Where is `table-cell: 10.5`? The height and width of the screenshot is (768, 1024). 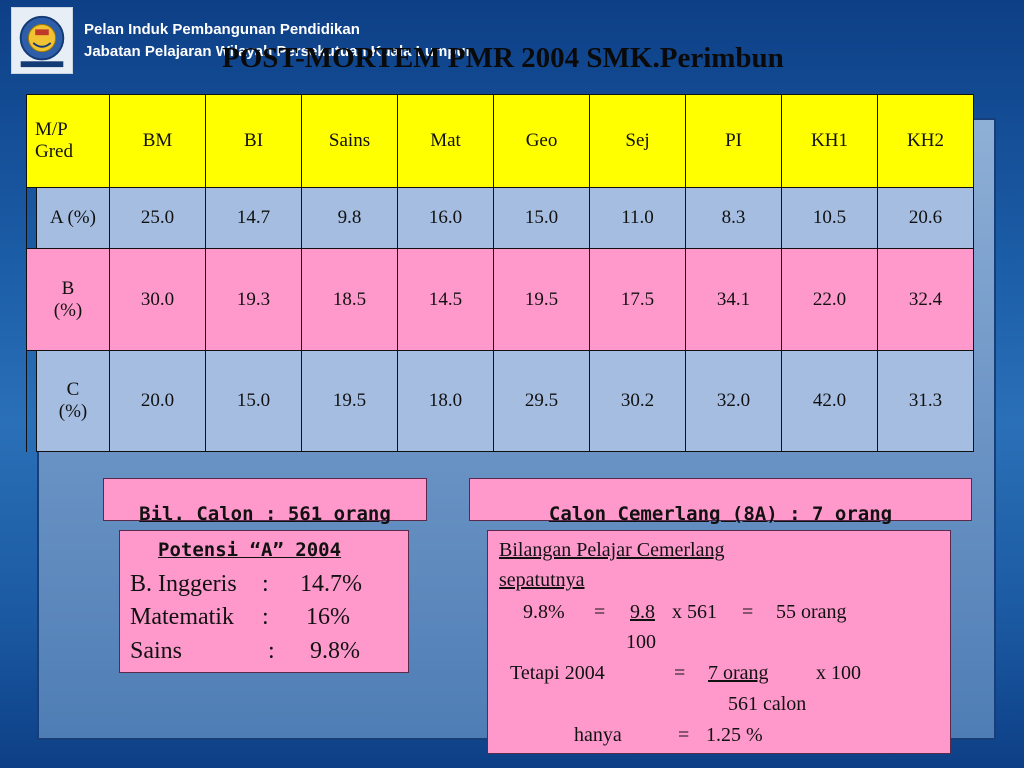 table-cell: 10.5 is located at coordinates (830, 218).